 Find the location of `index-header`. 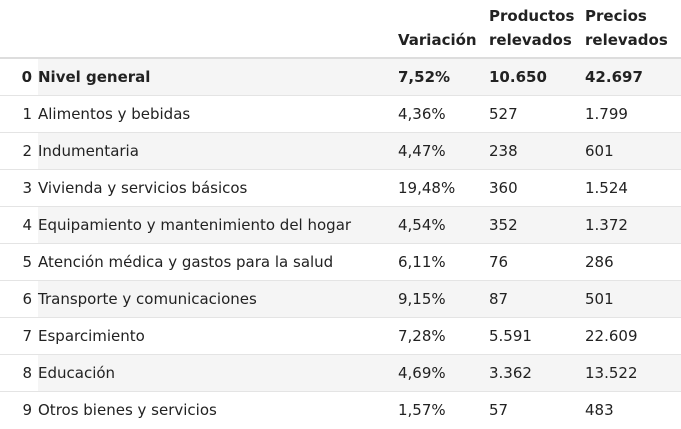

index-header is located at coordinates (19, 29).